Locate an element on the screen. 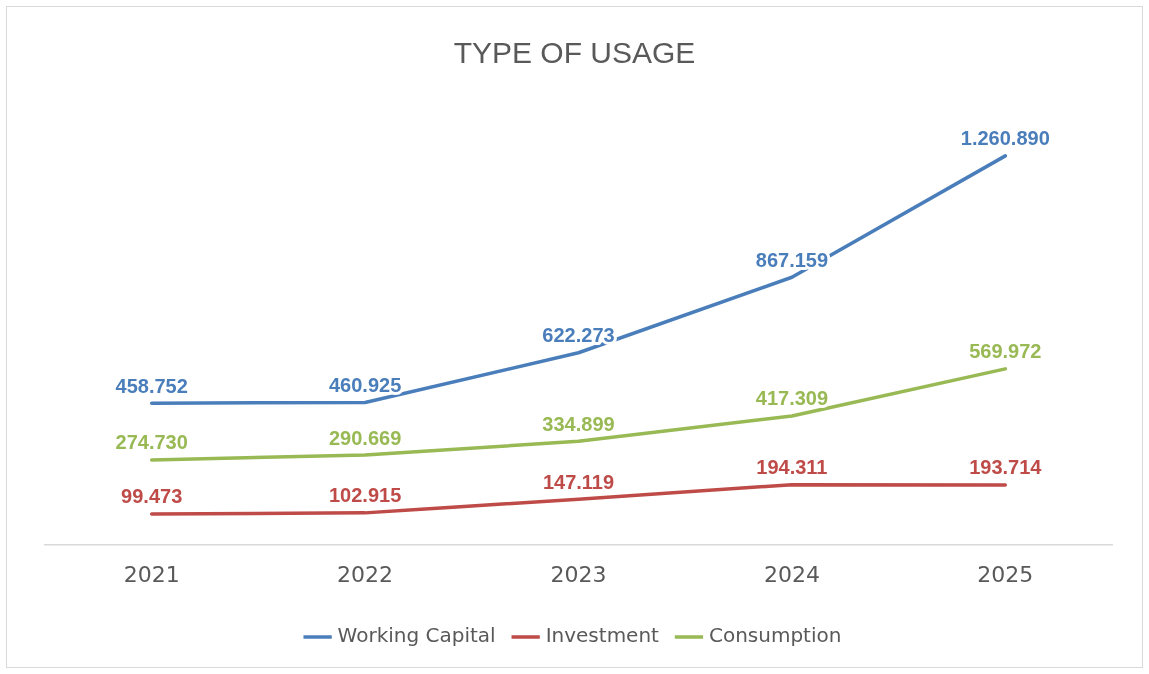 Image resolution: width=1149 pixels, height=674 pixels. data-label: 147.119 is located at coordinates (578, 481).